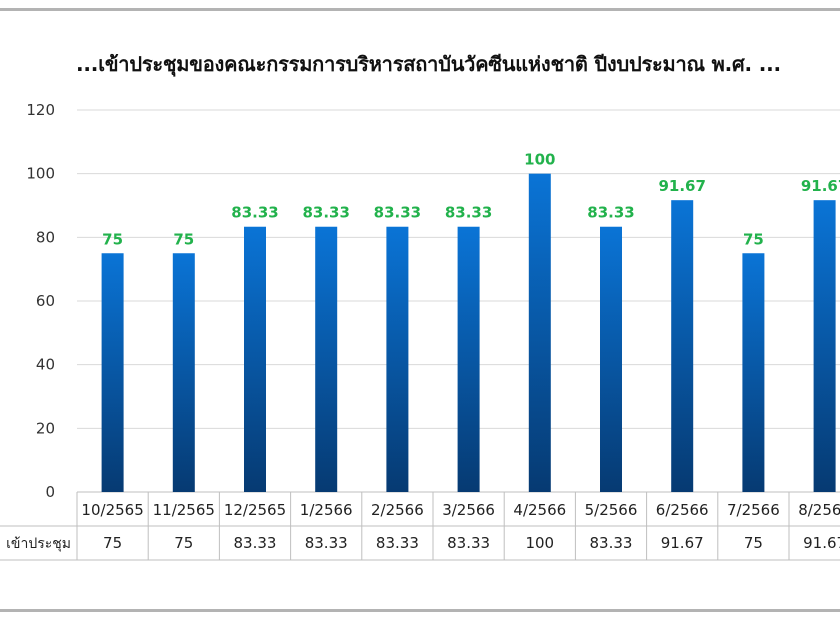 The width and height of the screenshot is (840, 620). Describe the element at coordinates (397, 510) in the screenshot. I see `category-label-4: 2/2566` at that location.